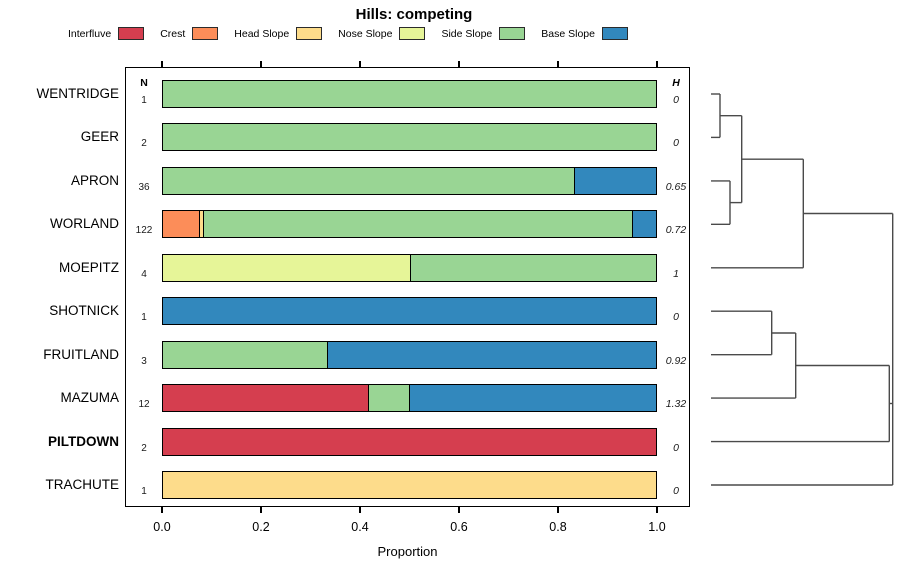 This screenshot has width=900, height=580. Describe the element at coordinates (81, 354) in the screenshot. I see `row-label-fruitland: FRUITLAND` at that location.